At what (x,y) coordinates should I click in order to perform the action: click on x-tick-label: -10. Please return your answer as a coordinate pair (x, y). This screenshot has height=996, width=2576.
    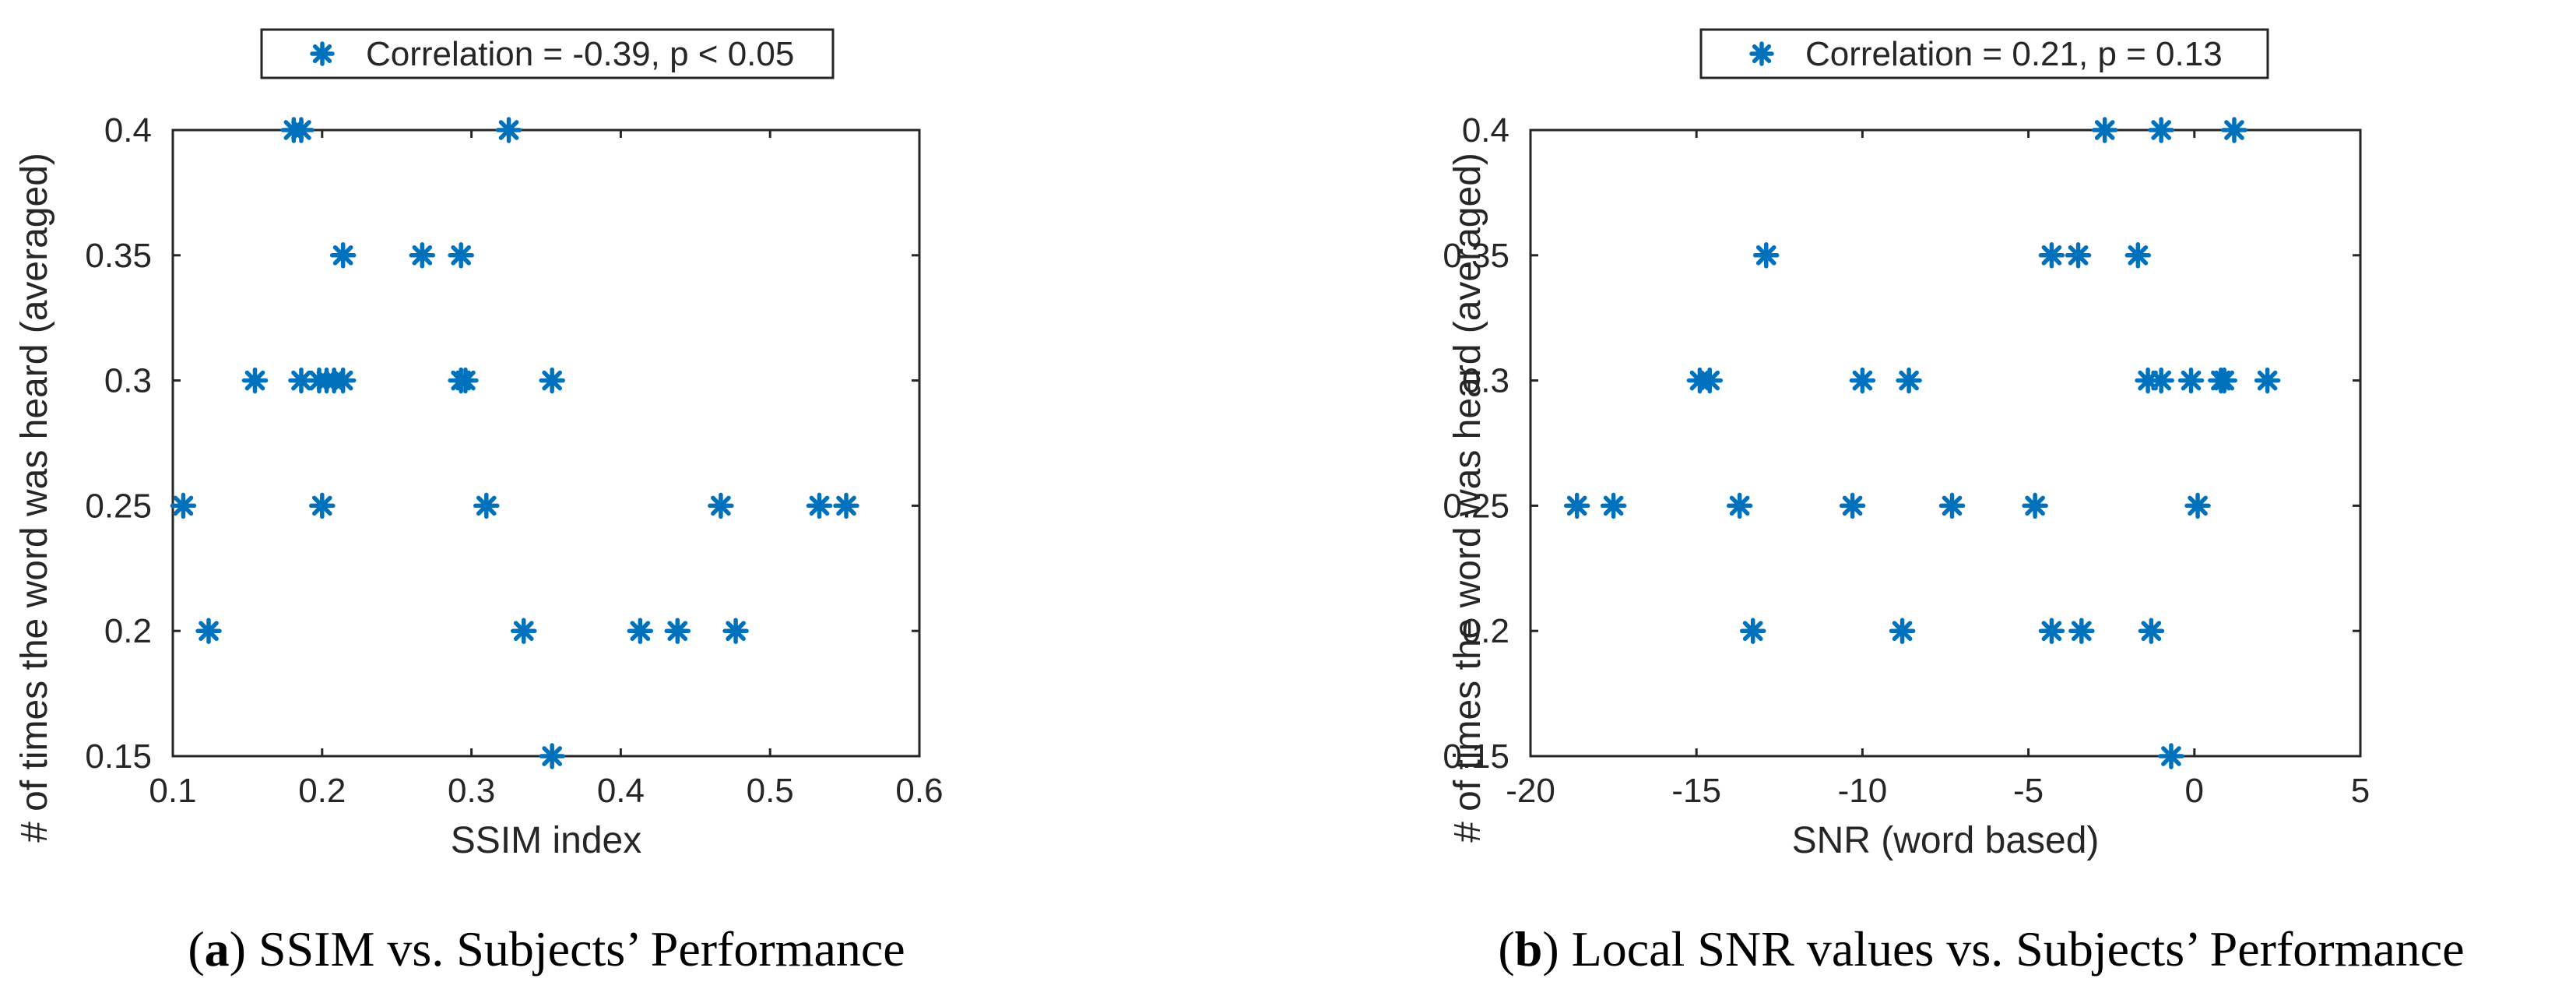
    Looking at the image, I should click on (1863, 791).